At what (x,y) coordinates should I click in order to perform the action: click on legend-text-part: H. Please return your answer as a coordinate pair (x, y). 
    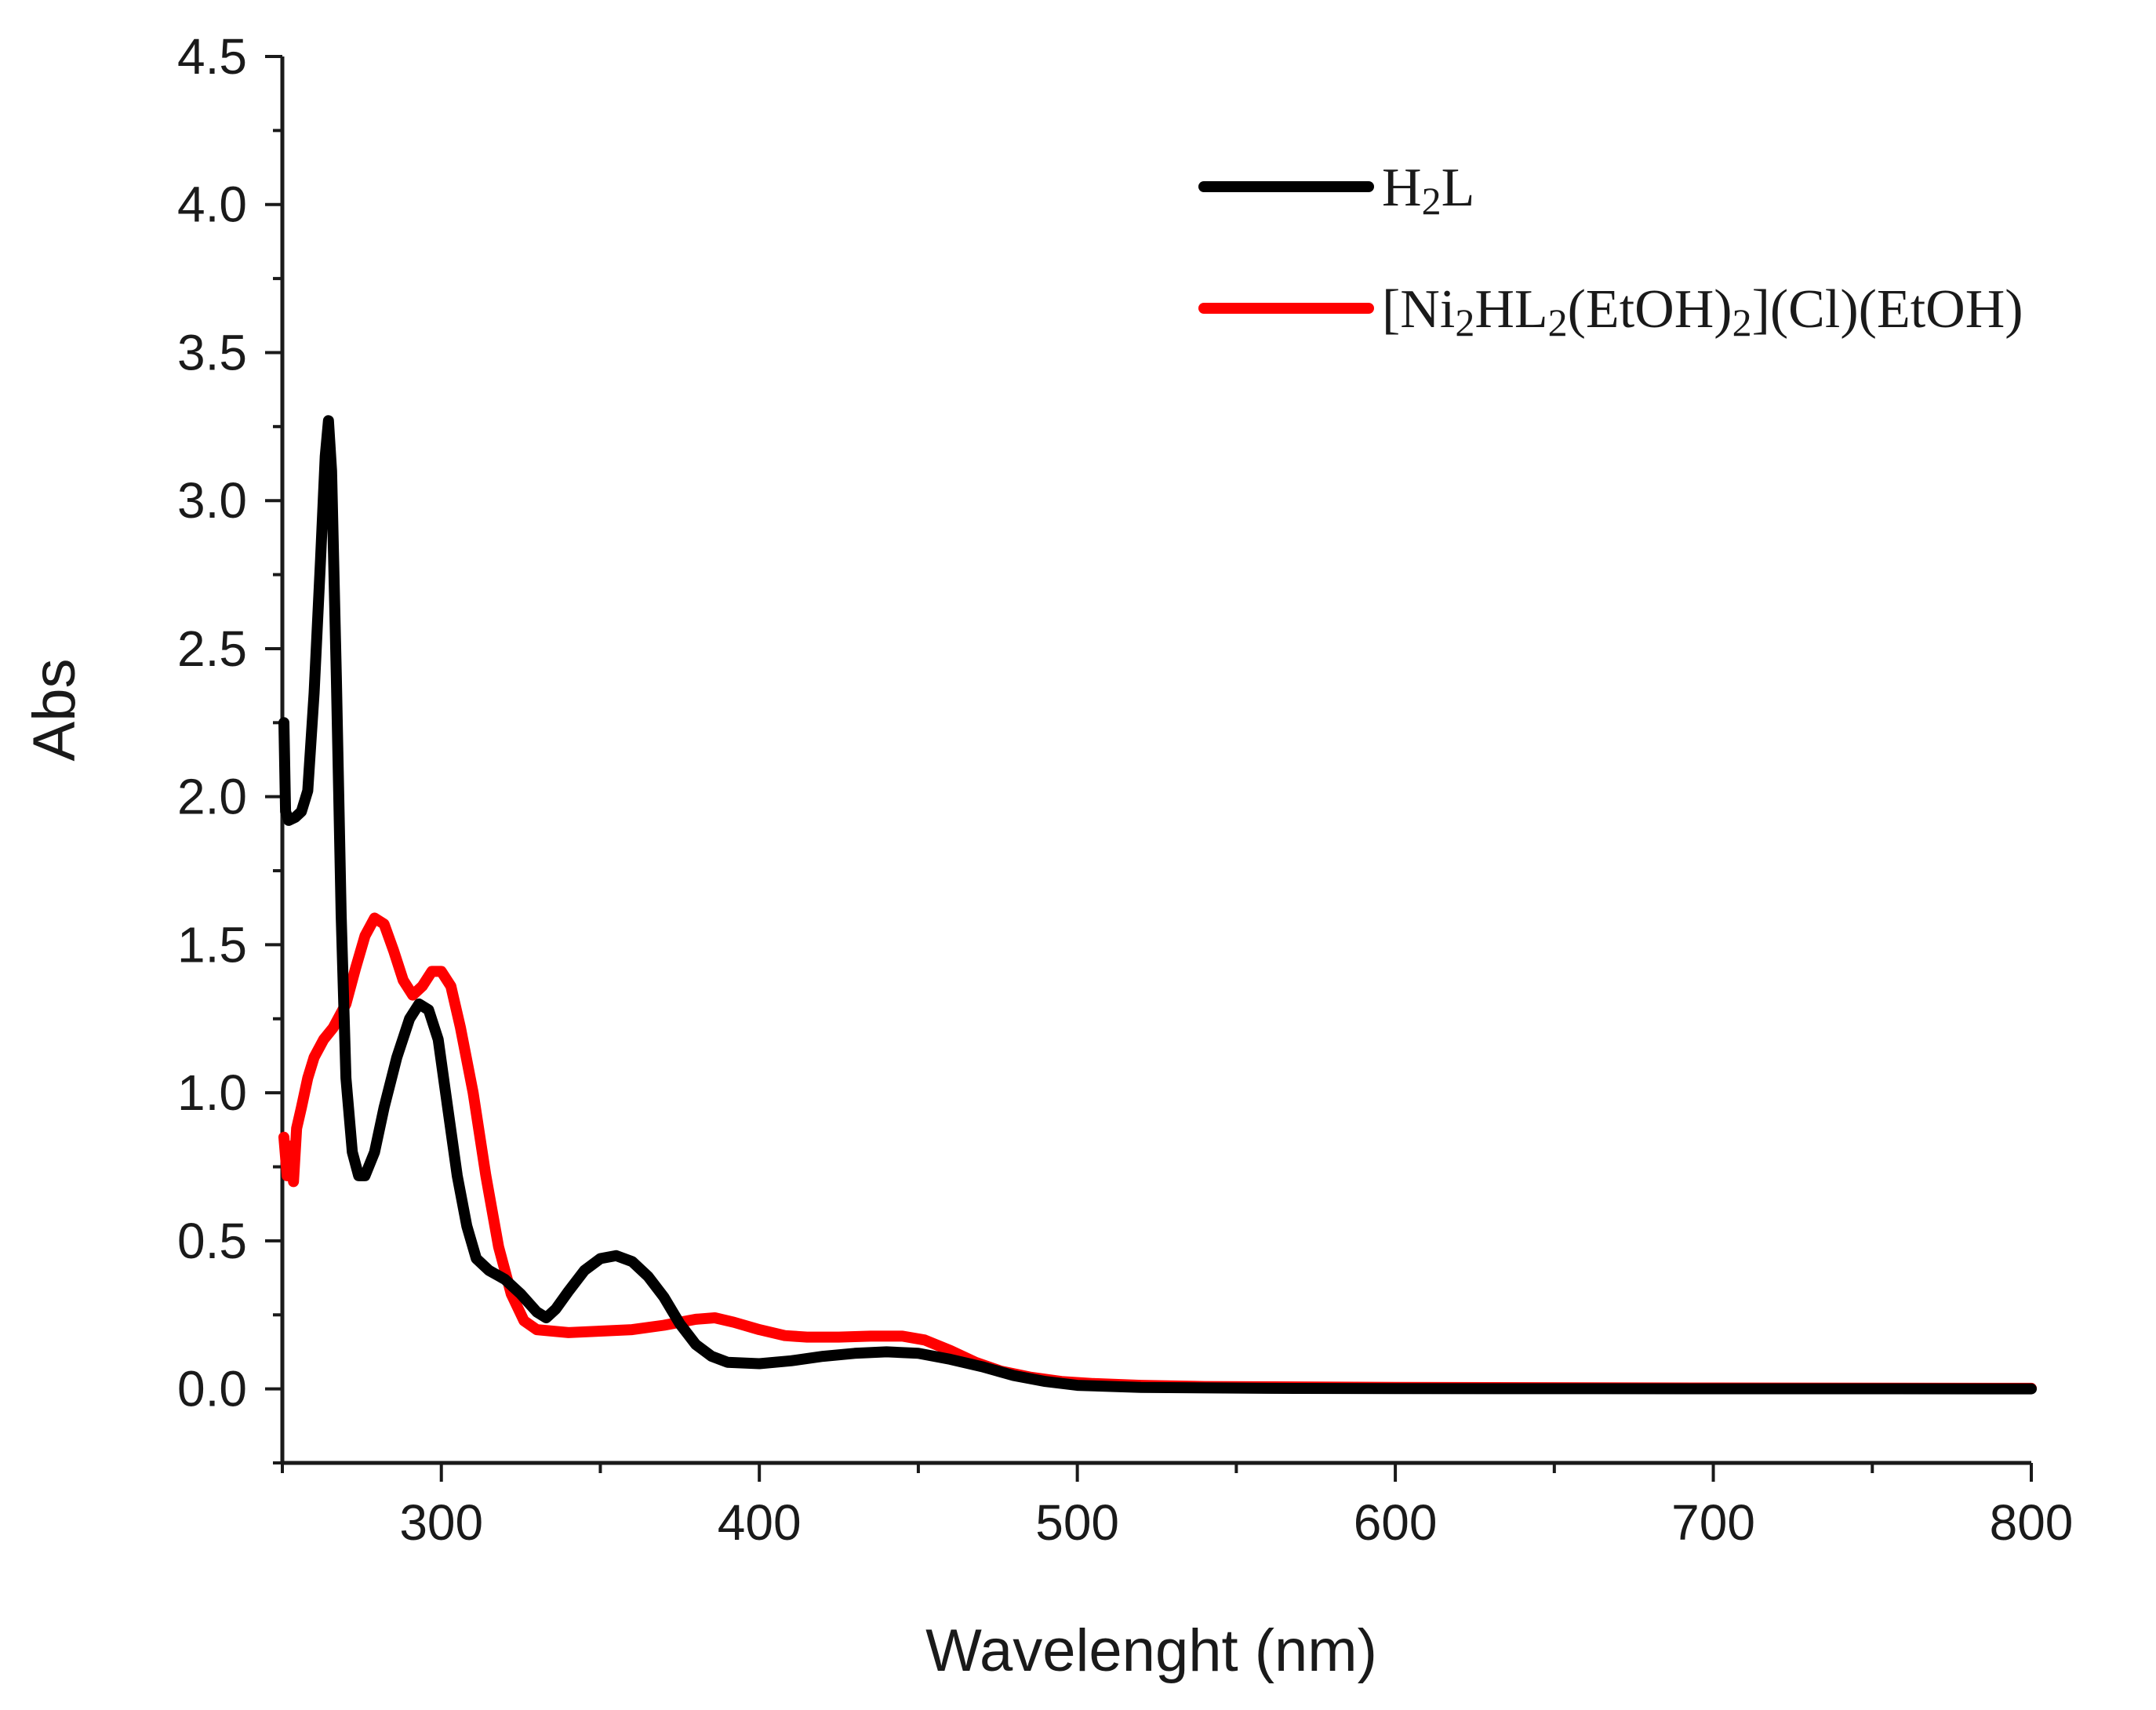
    Looking at the image, I should click on (1402, 188).